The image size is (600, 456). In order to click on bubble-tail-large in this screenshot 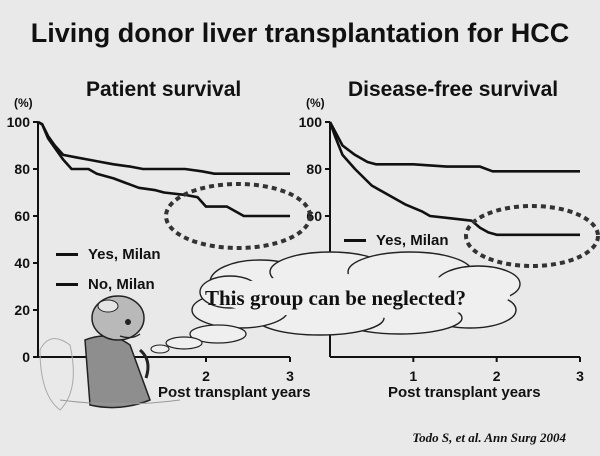, I will do `click(218, 334)`.